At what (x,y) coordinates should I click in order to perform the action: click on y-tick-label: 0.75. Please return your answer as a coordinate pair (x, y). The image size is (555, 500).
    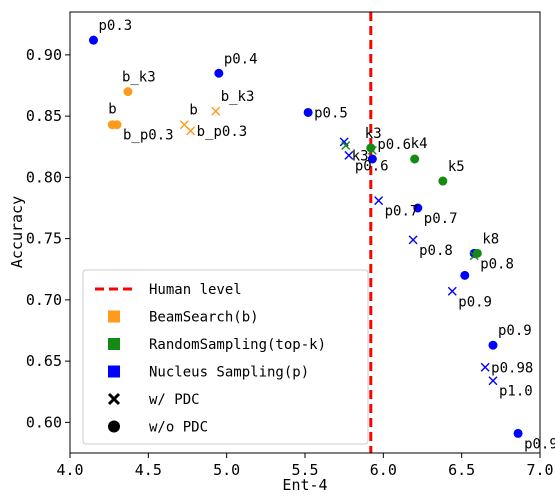
    Looking at the image, I should click on (44, 239).